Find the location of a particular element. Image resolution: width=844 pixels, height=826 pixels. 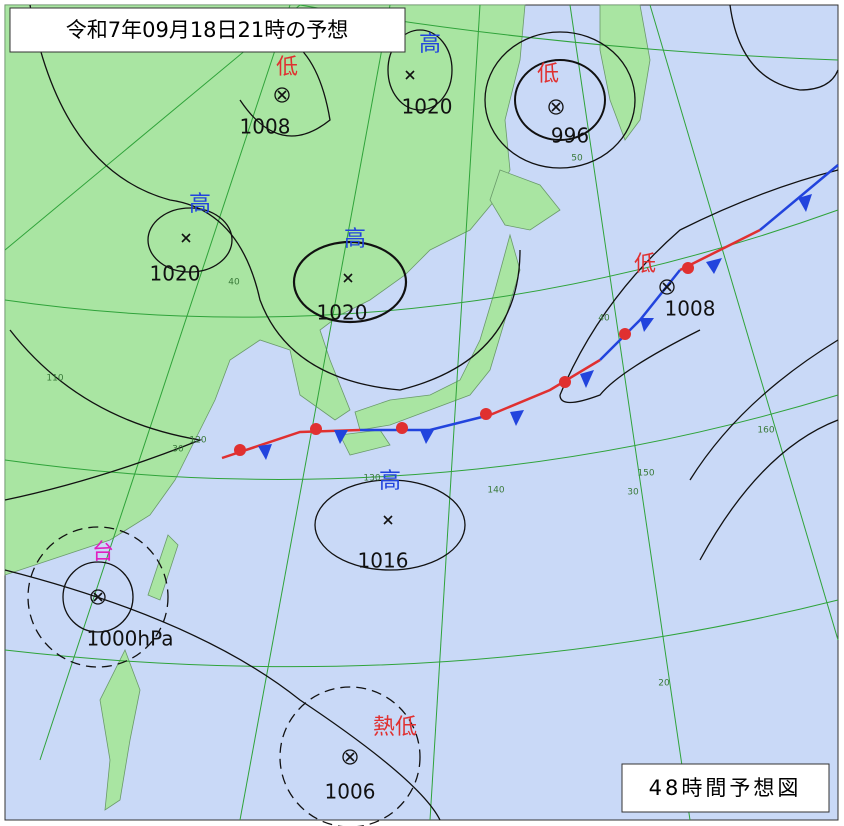

system-pressure: 1006 is located at coordinates (350, 792).